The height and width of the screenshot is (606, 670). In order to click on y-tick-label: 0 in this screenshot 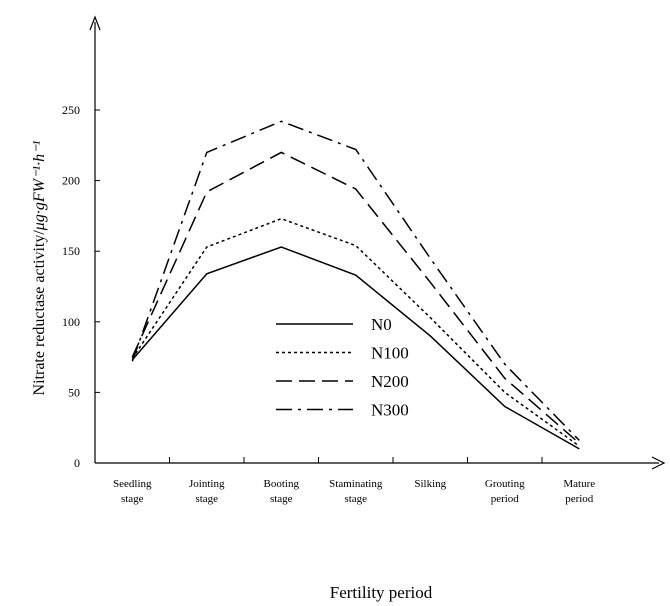, I will do `click(77, 463)`.